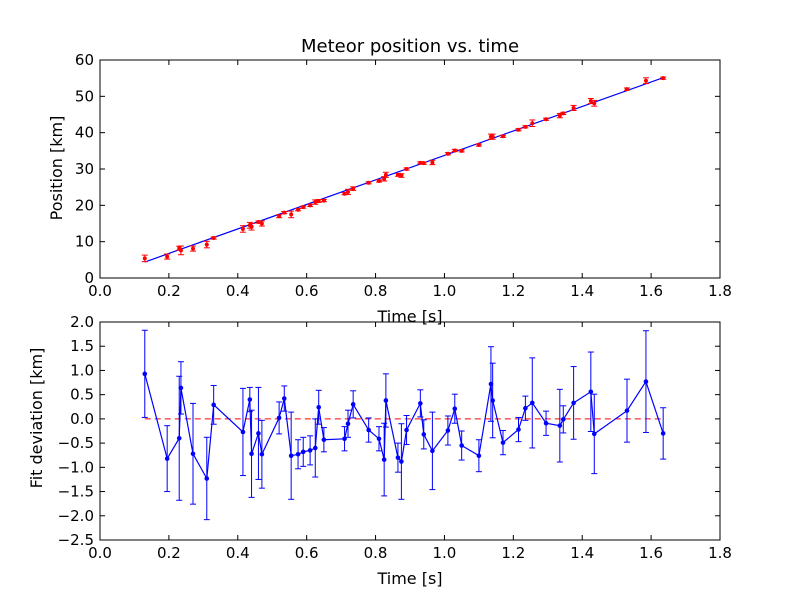 The width and height of the screenshot is (800, 600). What do you see at coordinates (56, 168) in the screenshot?
I see `position-chart-ylabel: Position [km]` at bounding box center [56, 168].